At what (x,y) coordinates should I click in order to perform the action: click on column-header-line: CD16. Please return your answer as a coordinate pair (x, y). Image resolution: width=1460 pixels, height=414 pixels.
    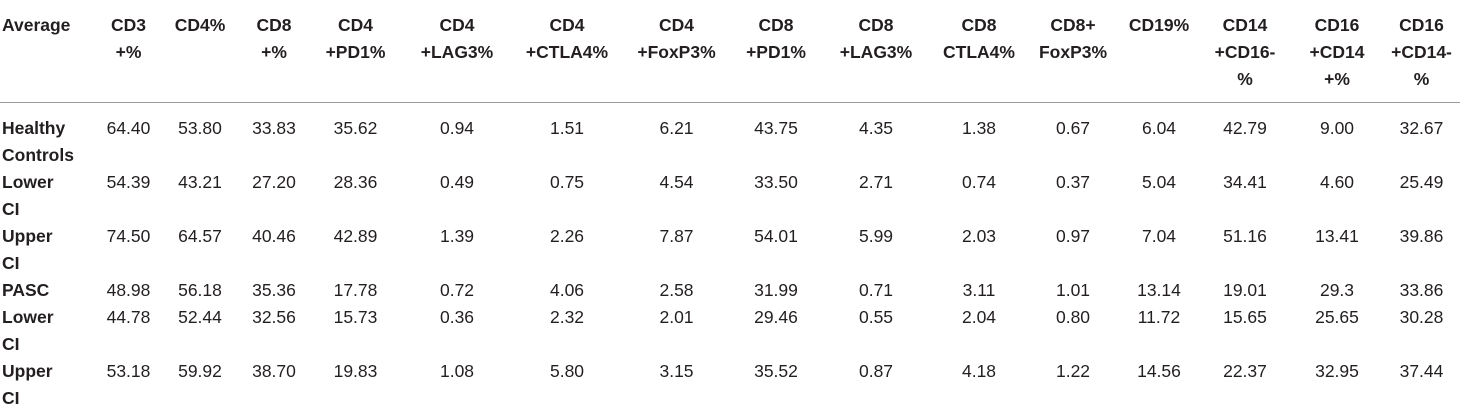
    Looking at the image, I should click on (1337, 25).